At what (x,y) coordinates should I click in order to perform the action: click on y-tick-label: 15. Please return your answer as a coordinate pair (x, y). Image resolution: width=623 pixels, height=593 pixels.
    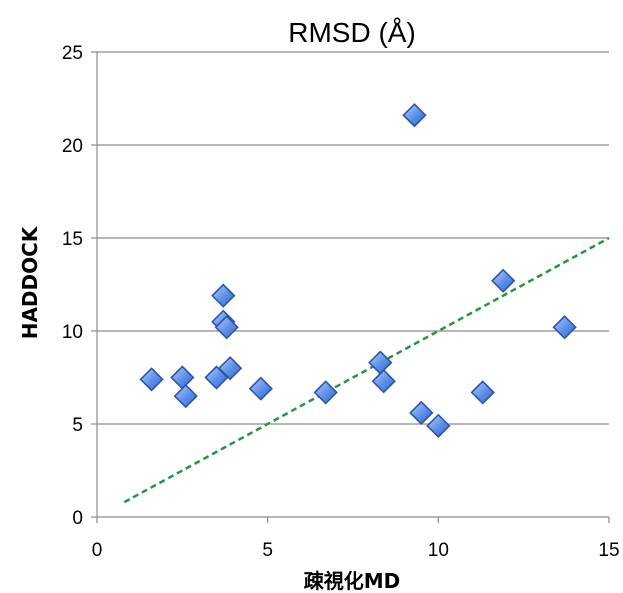
    Looking at the image, I should click on (72, 239).